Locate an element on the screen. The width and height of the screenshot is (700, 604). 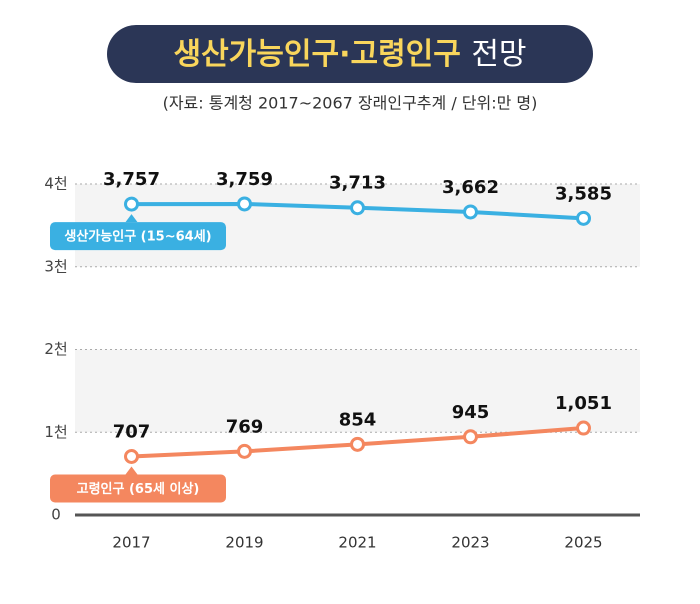
data-label: 769 is located at coordinates (245, 426).